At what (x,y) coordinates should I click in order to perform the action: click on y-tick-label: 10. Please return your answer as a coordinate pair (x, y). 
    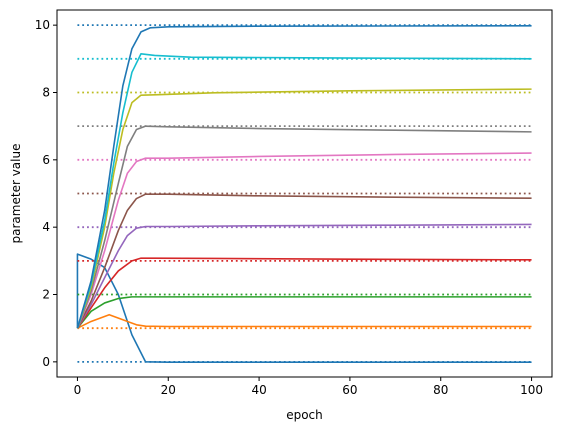
    Looking at the image, I should click on (42, 25).